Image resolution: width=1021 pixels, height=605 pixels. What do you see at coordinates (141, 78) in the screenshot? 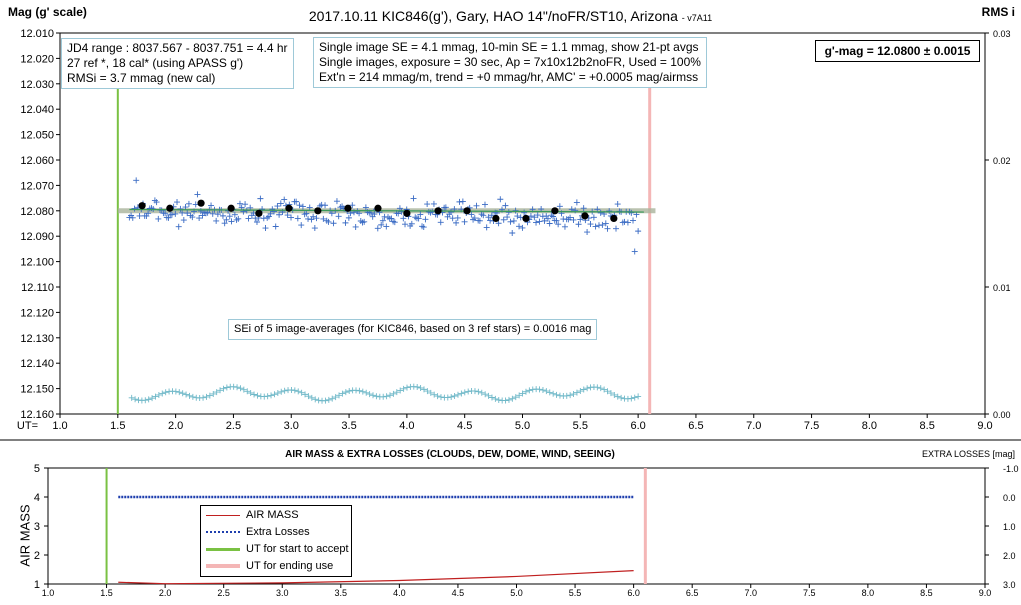
I see `info-line: RMSi = 3.7 mmag (new cal)` at bounding box center [141, 78].